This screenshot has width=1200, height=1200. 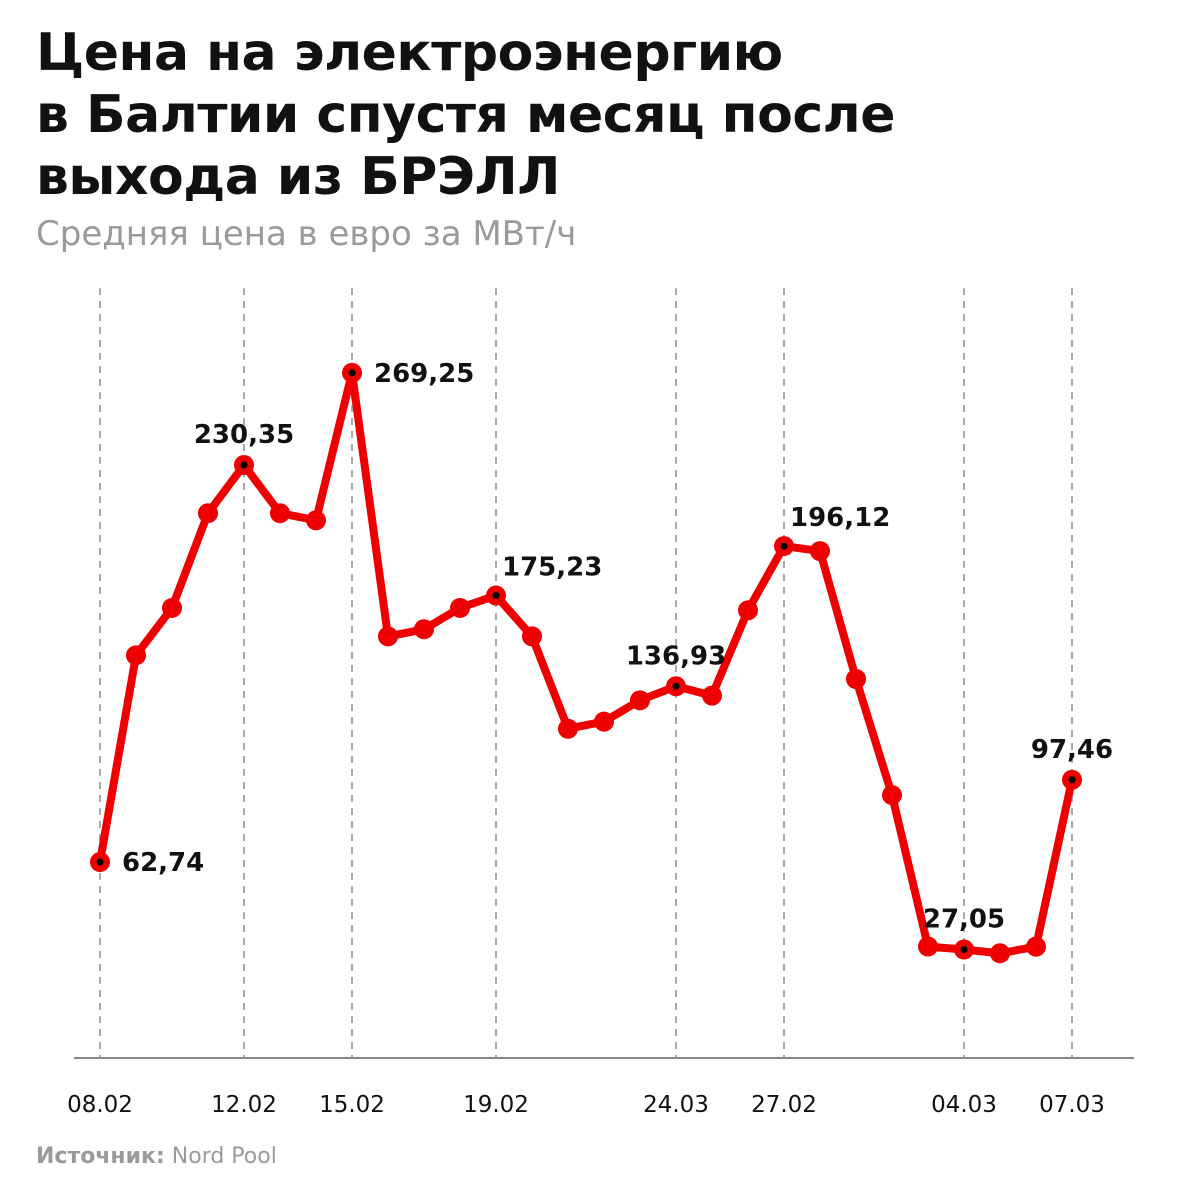 What do you see at coordinates (244, 435) in the screenshot?
I see `data-label: 230,35` at bounding box center [244, 435].